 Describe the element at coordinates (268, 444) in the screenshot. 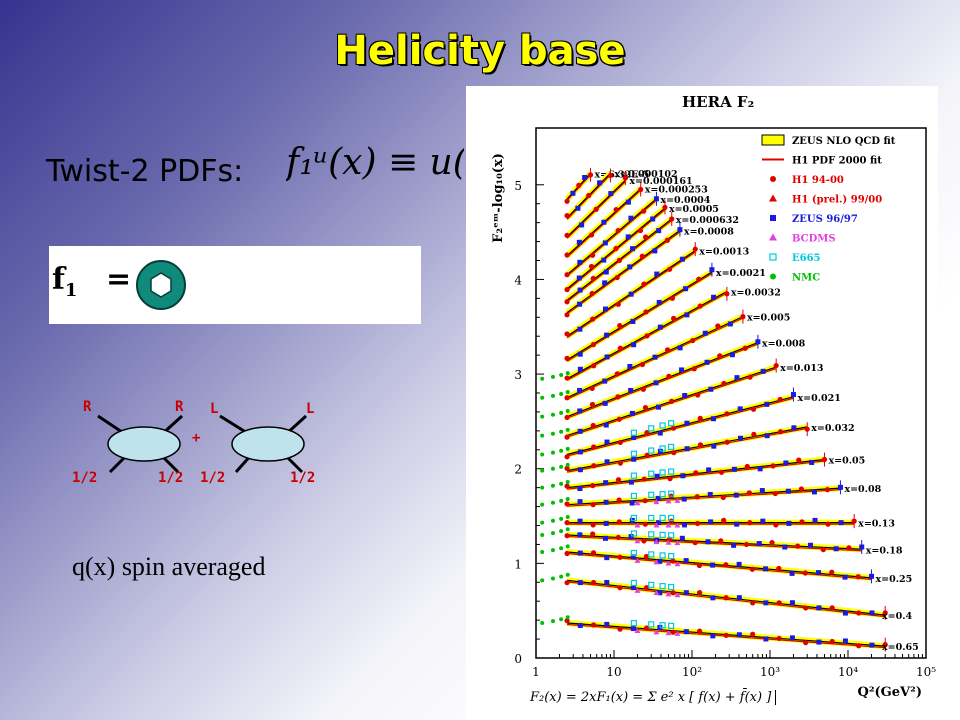

I see `diagram-blob` at that location.